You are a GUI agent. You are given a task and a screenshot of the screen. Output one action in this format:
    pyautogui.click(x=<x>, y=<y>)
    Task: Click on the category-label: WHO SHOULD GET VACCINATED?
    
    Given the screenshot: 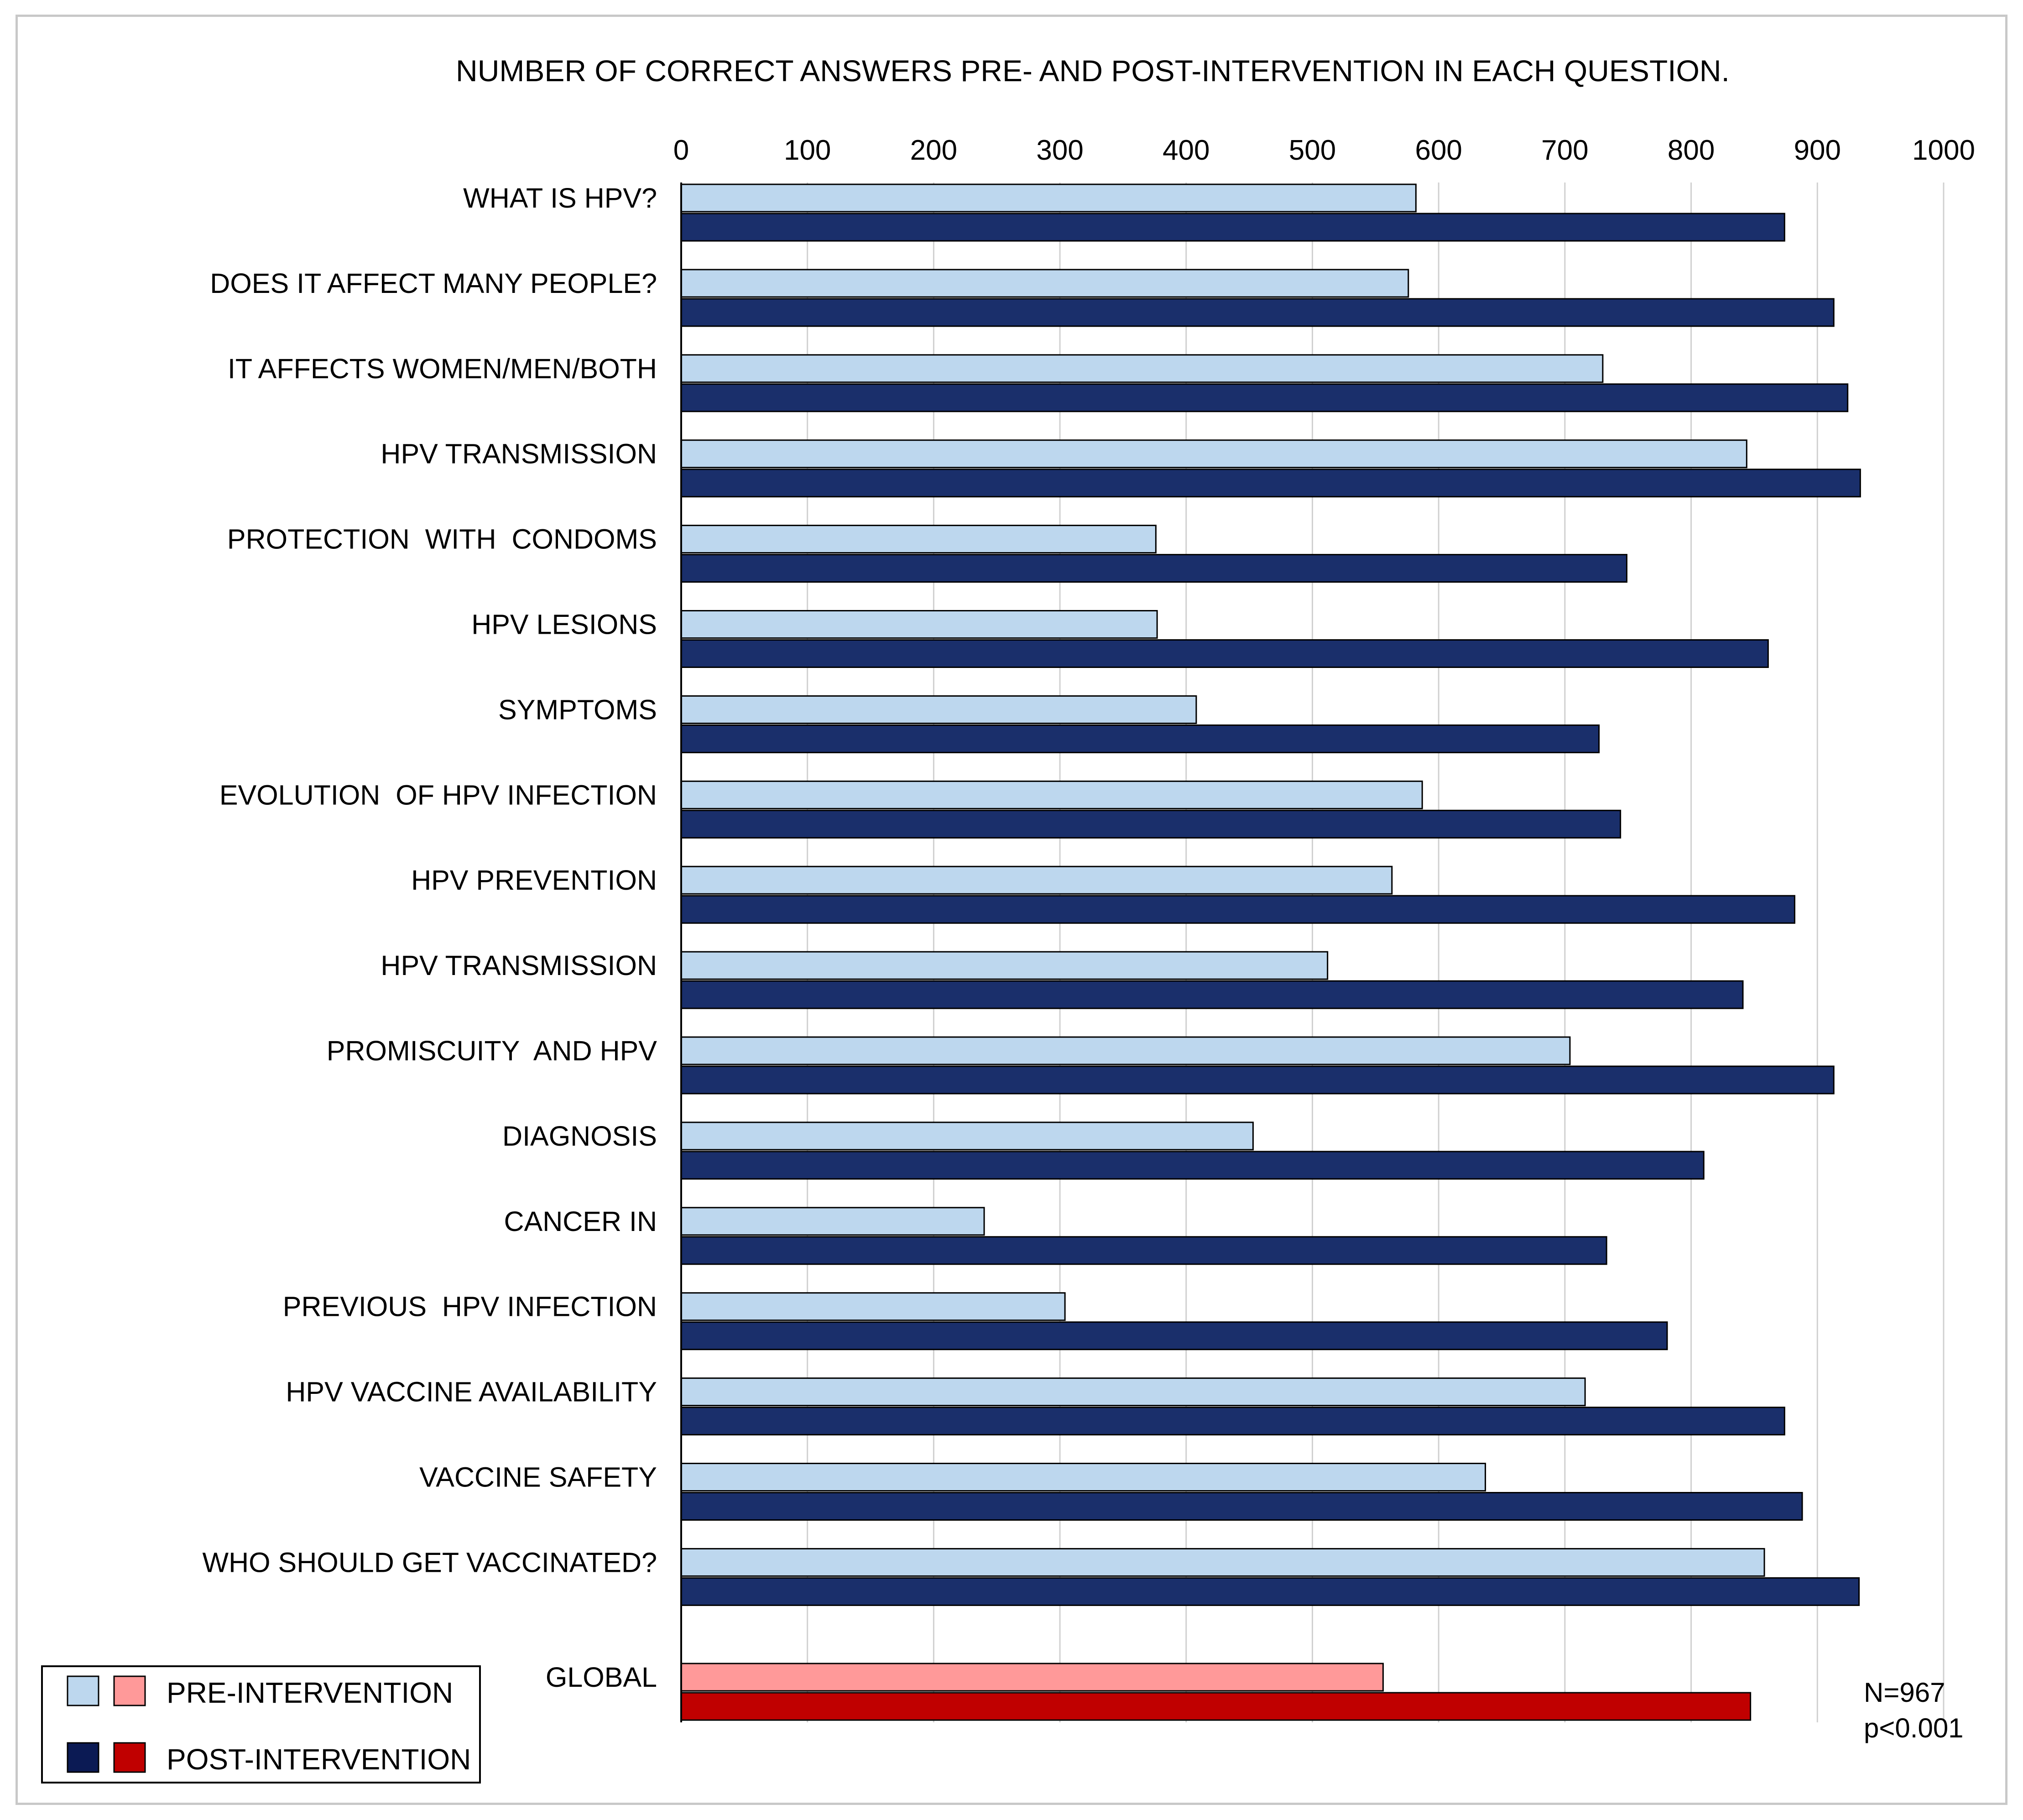 What is the action you would take?
    pyautogui.click(x=430, y=1563)
    